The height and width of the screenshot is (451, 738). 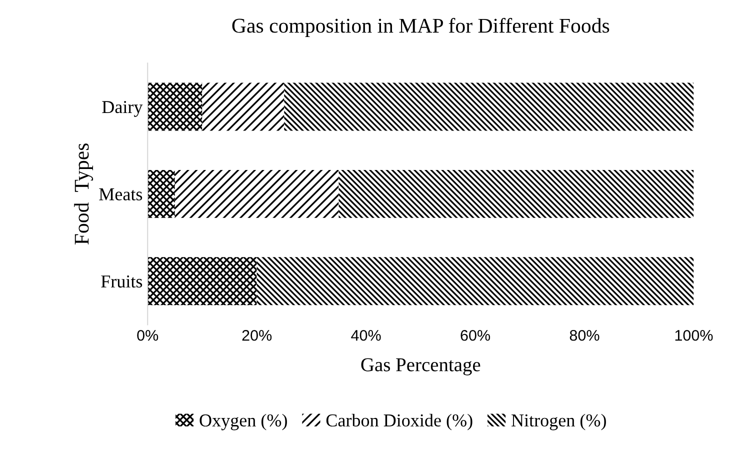 What do you see at coordinates (694, 335) in the screenshot?
I see `x-tick-label: 100%` at bounding box center [694, 335].